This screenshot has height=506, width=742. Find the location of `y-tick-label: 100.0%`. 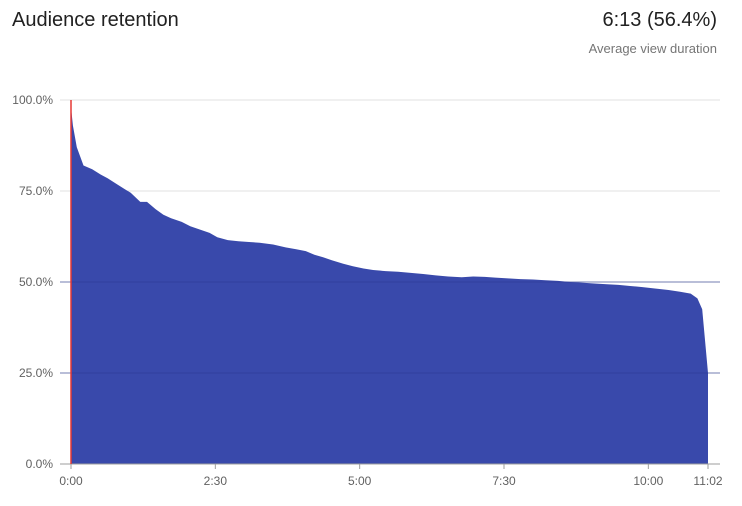

y-tick-label: 100.0% is located at coordinates (32, 100).